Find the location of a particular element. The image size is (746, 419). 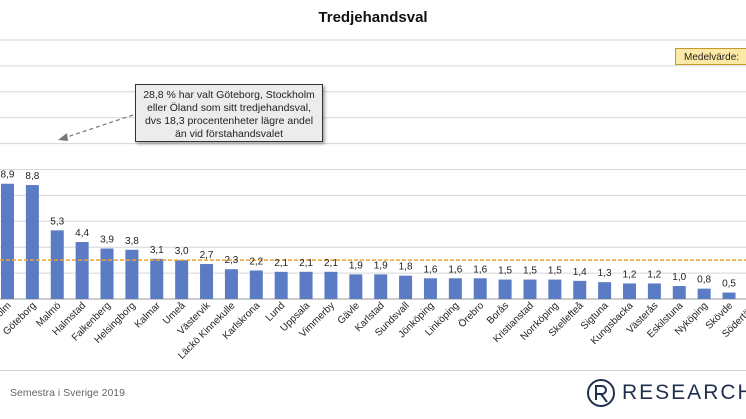

data-label: 2,3 is located at coordinates (231, 260).